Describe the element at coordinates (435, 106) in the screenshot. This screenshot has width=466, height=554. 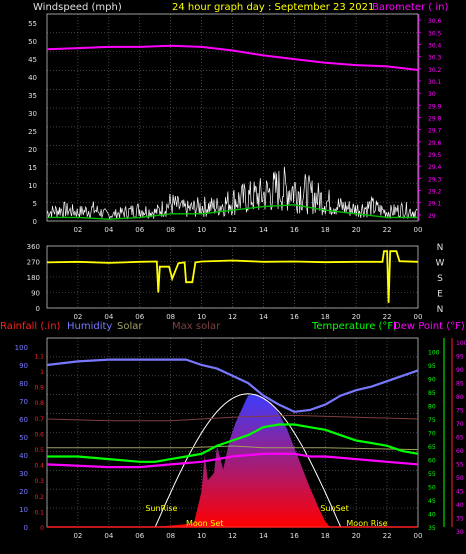
I see `barometer-tick-label: 29.9` at that location.